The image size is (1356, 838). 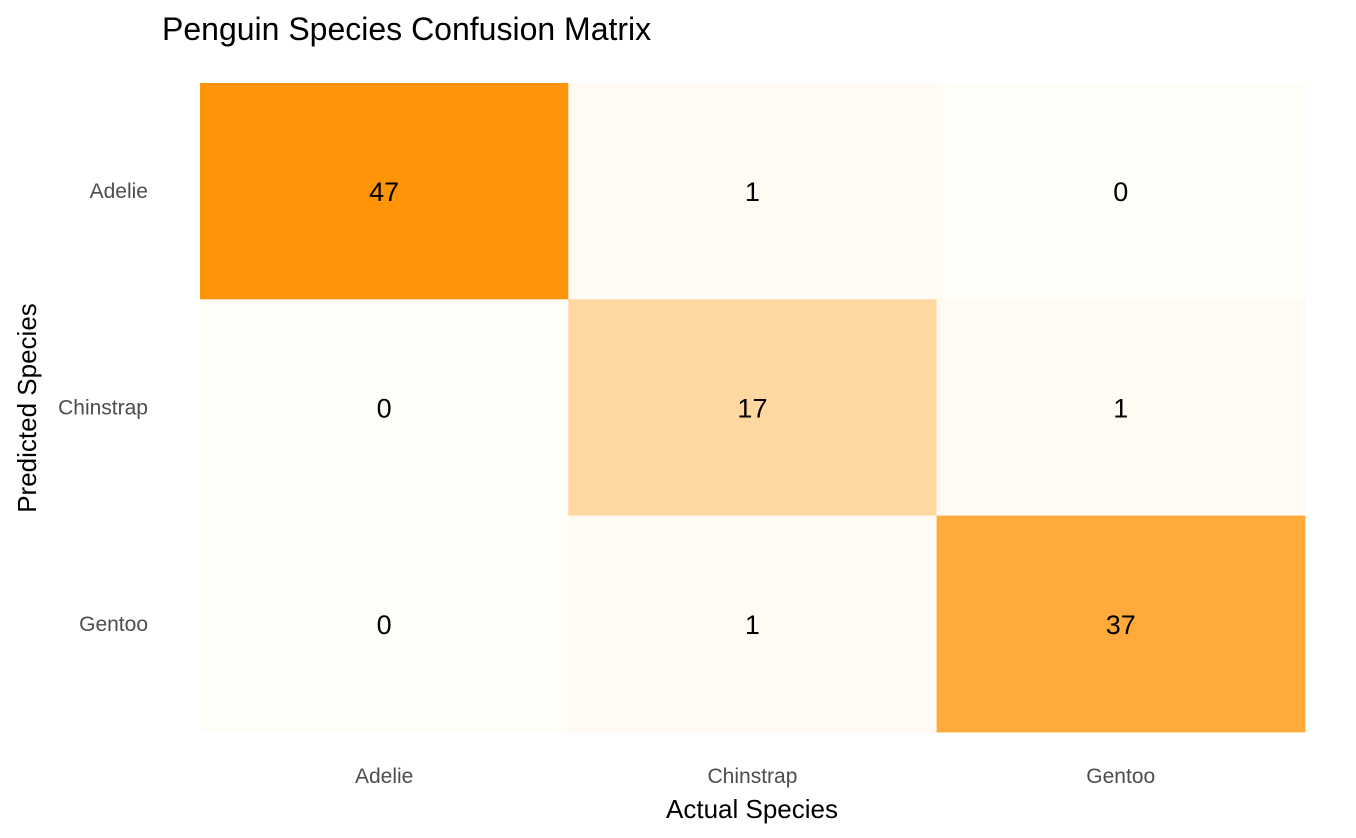 I want to click on x-tick-gentoo: Gentoo, so click(x=1120, y=776).